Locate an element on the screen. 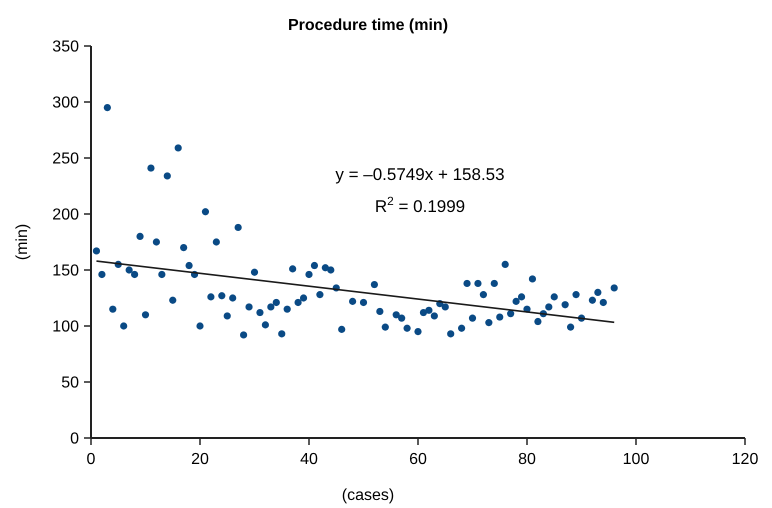  y-tick-label: 150 is located at coordinates (66, 271).